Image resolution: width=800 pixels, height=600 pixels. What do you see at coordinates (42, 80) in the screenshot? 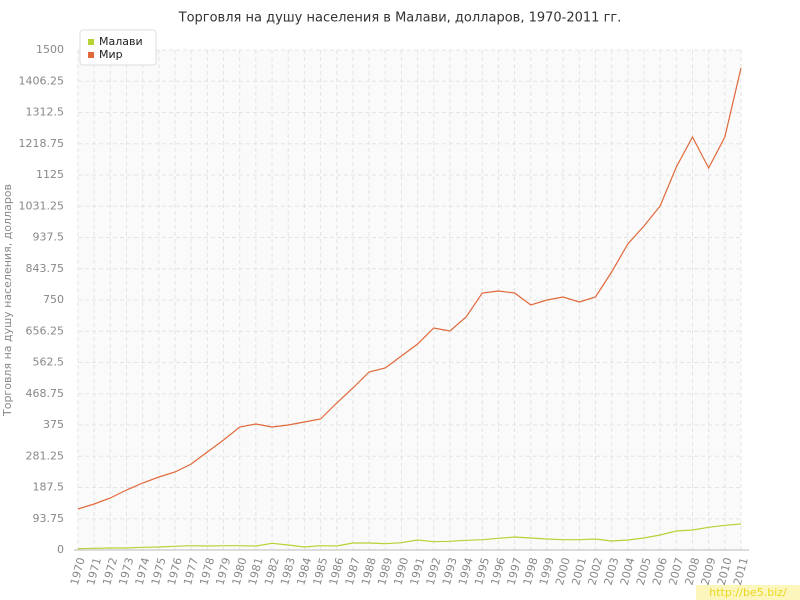
I see `y-tick-label: 1406.25` at bounding box center [42, 80].